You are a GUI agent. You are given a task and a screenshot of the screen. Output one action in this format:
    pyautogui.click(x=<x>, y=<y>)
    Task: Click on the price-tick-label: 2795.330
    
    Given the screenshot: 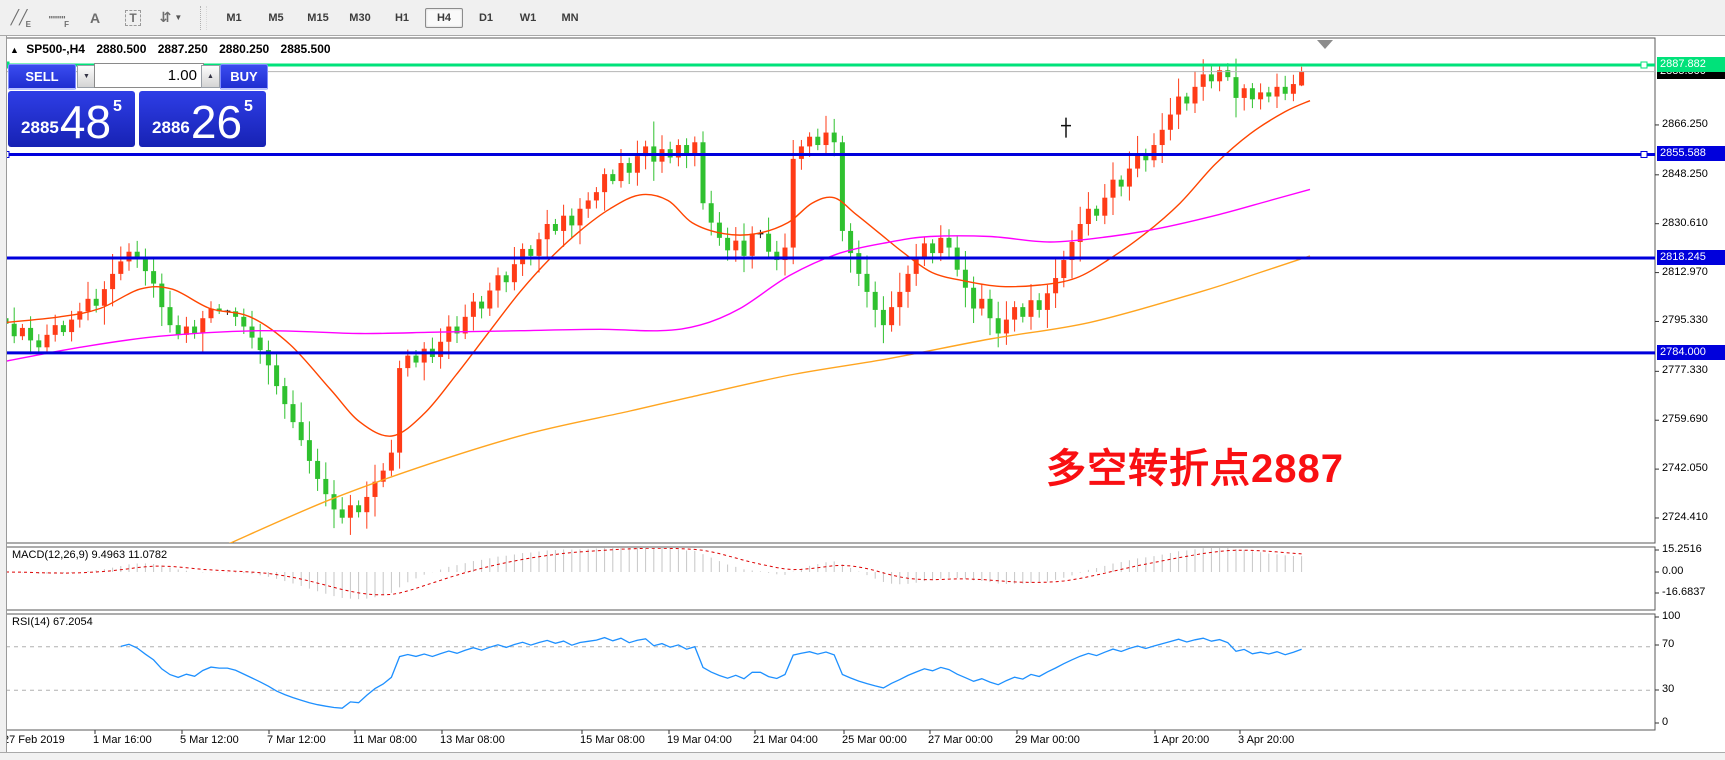 What is the action you would take?
    pyautogui.click(x=1685, y=320)
    